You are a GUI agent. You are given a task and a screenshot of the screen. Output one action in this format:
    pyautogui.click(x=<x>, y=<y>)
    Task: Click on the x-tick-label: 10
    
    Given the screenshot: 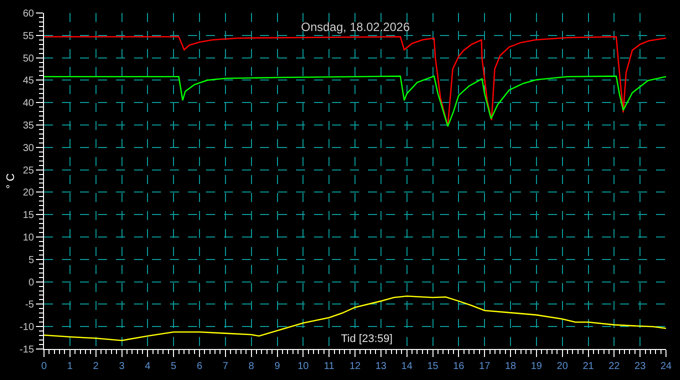 What is the action you would take?
    pyautogui.click(x=304, y=366)
    